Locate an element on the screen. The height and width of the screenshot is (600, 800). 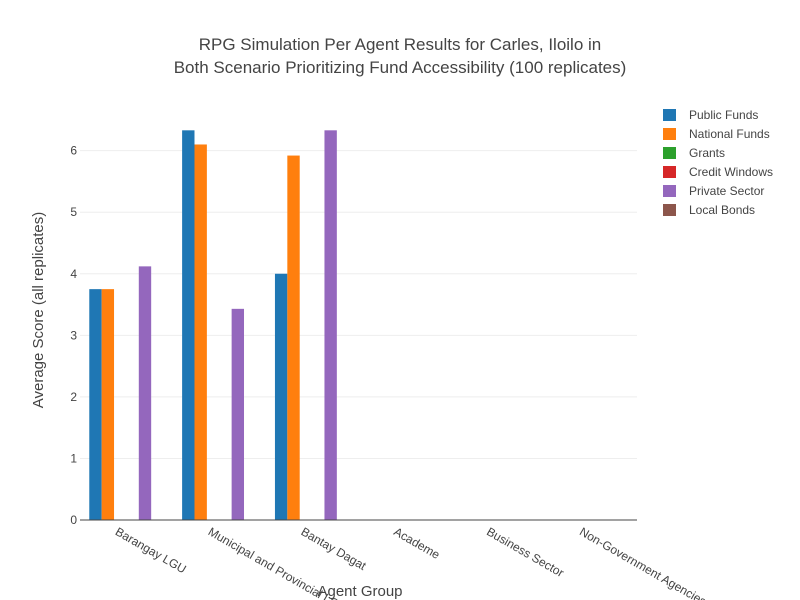
x-axis-title: Agent Group is located at coordinates (359, 591).